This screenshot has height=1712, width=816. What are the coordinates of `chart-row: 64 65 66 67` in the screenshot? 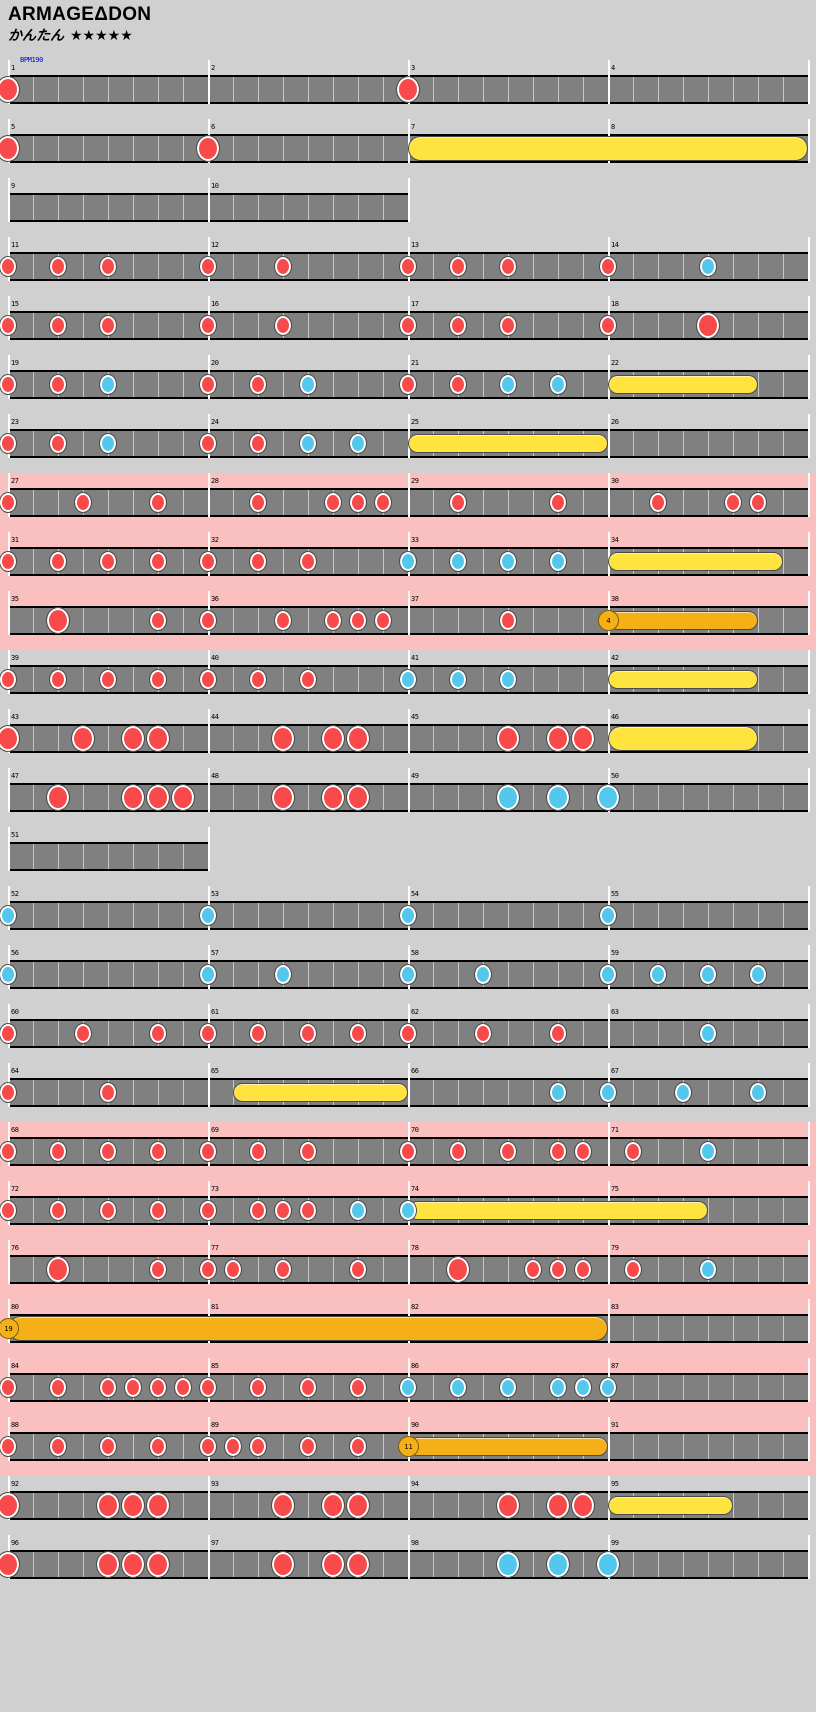 It's located at (408, 1092).